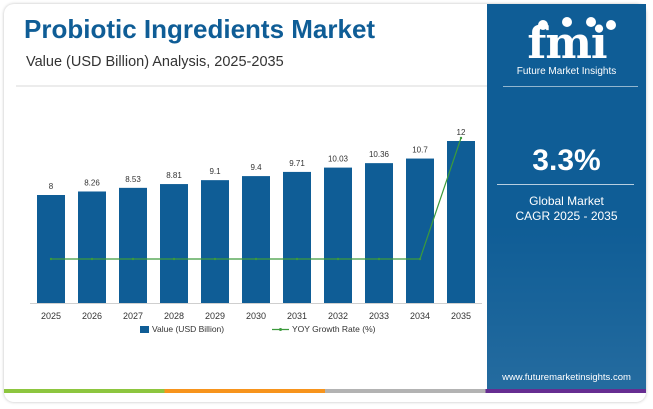 Image resolution: width=653 pixels, height=409 pixels. Describe the element at coordinates (215, 171) in the screenshot. I see `data-label-2029: 9.1` at that location.